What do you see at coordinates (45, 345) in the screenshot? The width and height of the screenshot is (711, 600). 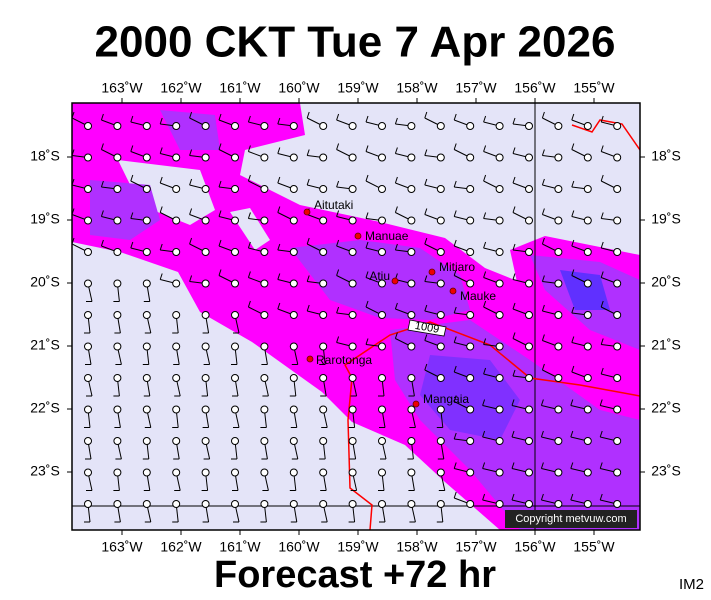 I see `lat-label: 21˚S` at bounding box center [45, 345].